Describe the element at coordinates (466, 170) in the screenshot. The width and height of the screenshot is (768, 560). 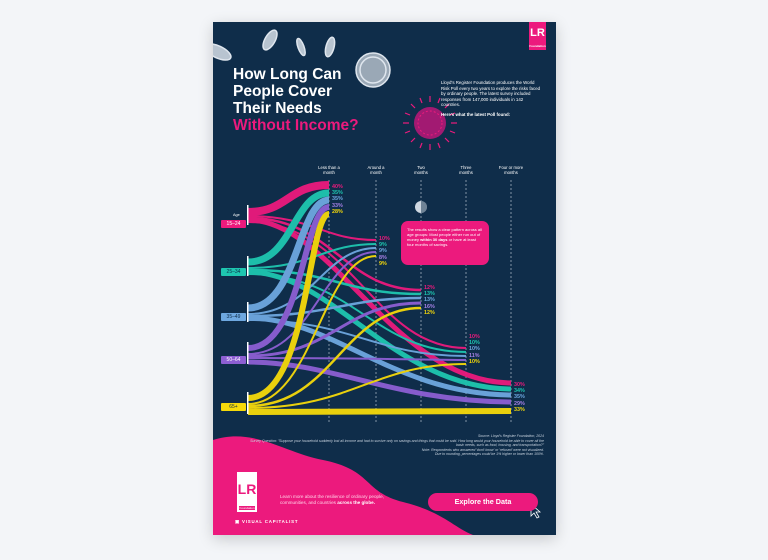
I see `column-header-three-months: Three months` at that location.